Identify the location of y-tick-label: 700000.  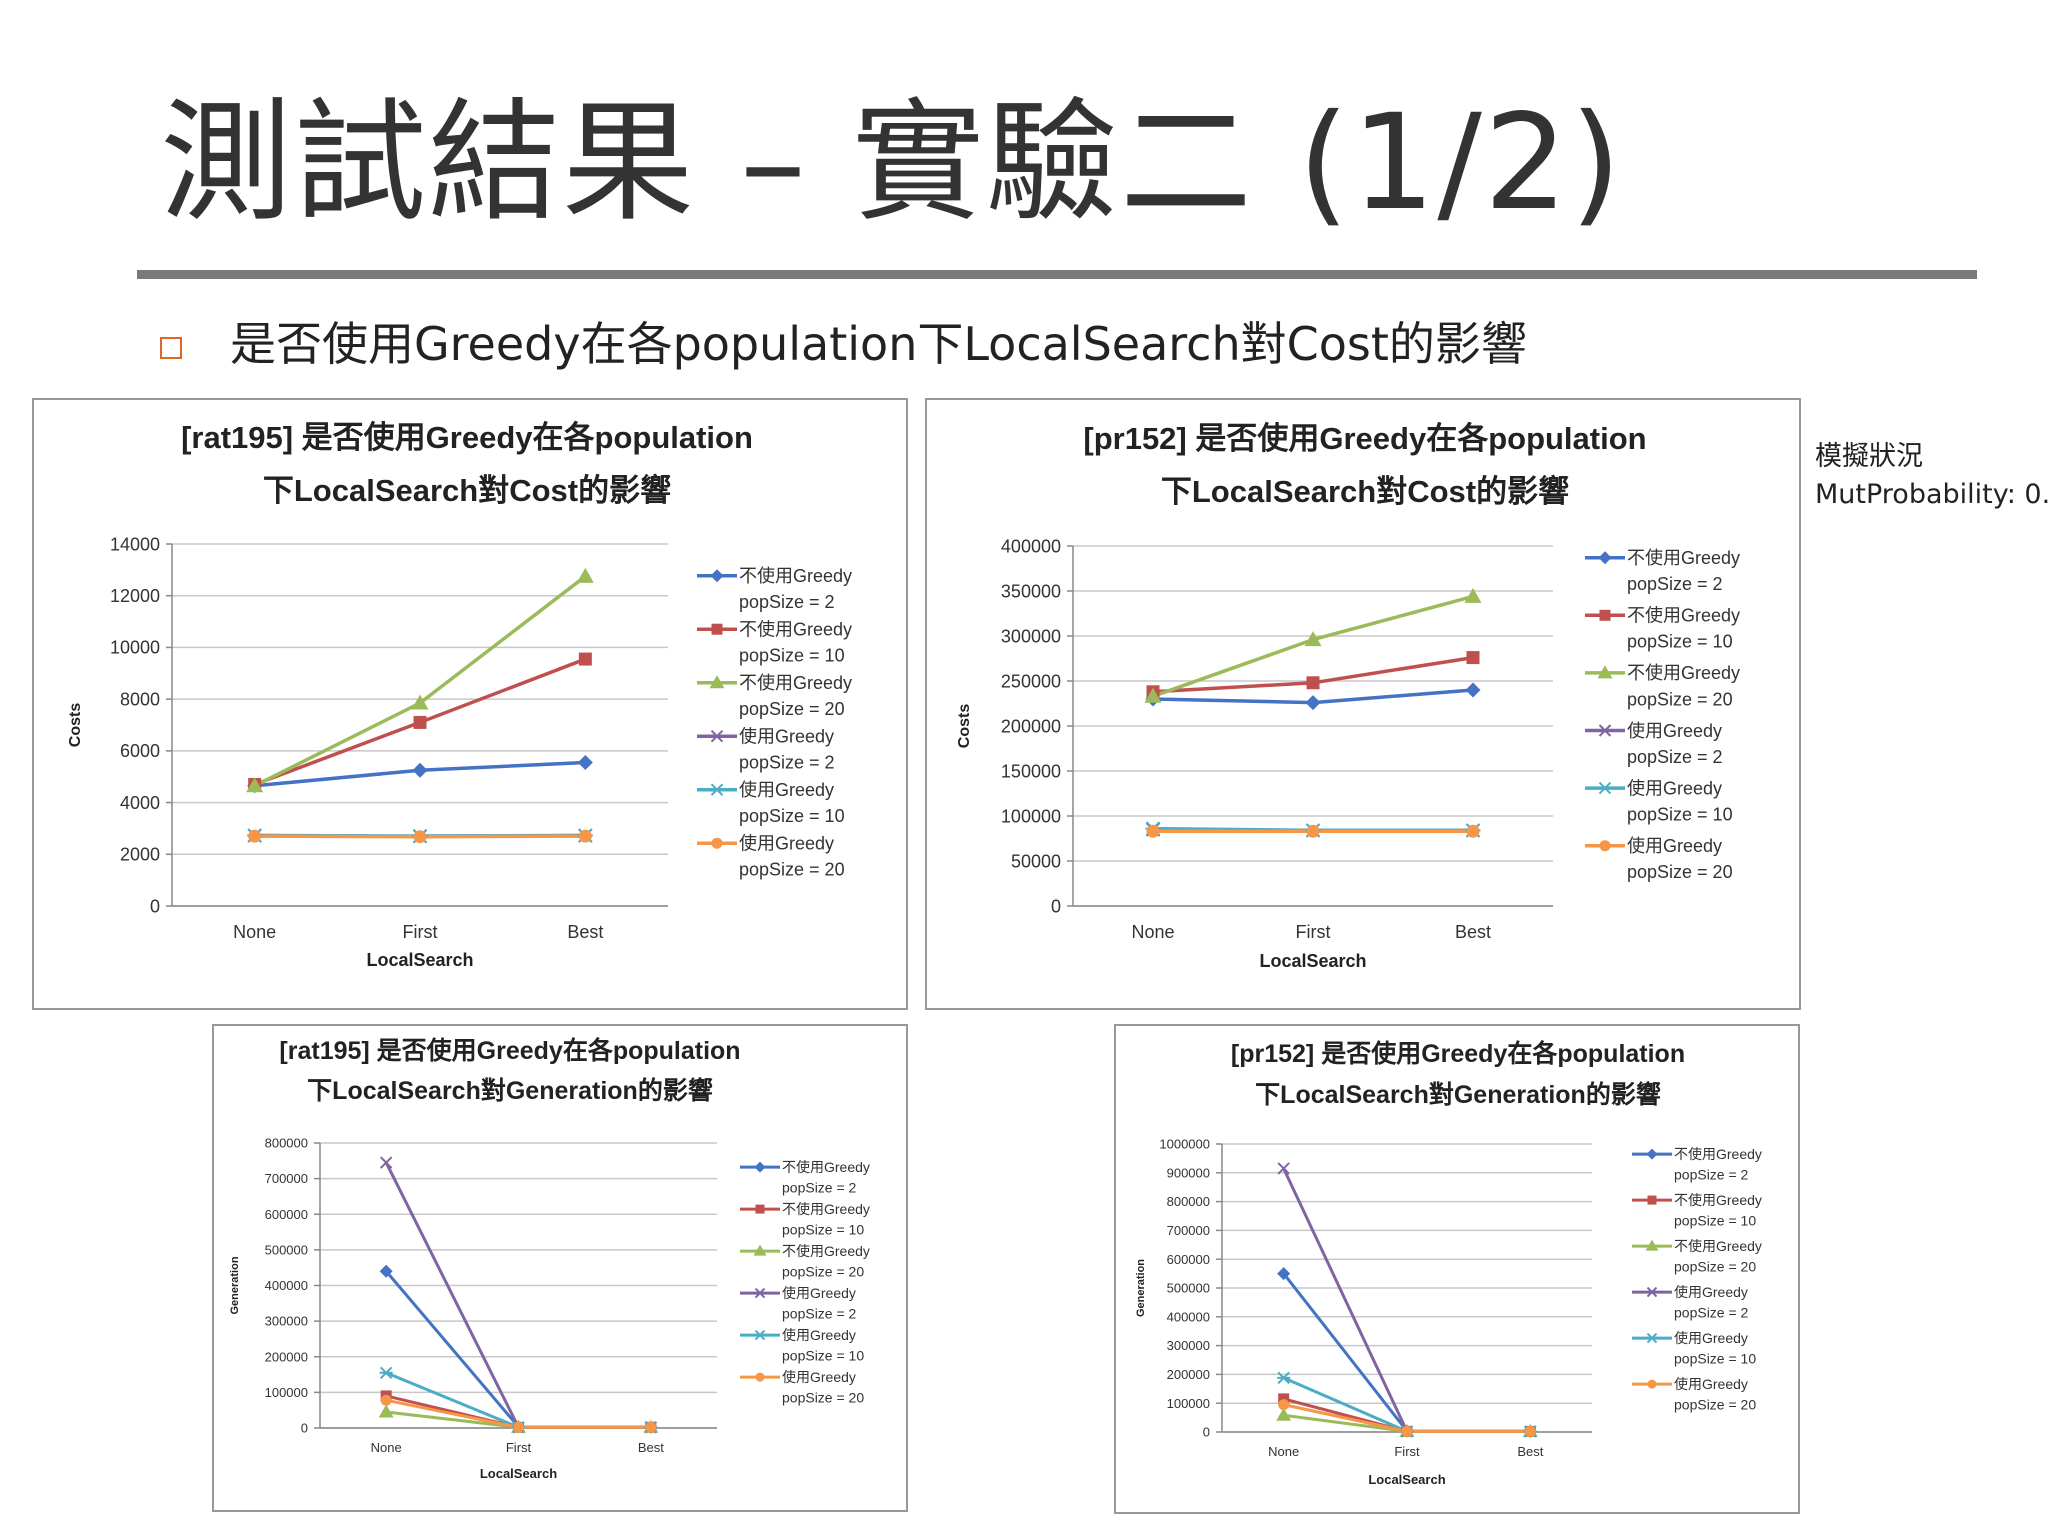
(1188, 1230).